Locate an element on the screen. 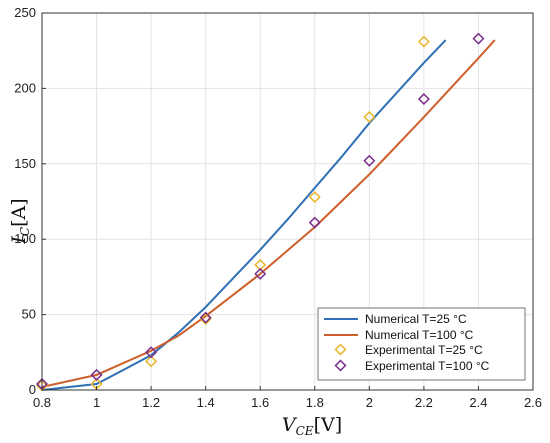  y-axis-label-sub: C is located at coordinates (25, 231).